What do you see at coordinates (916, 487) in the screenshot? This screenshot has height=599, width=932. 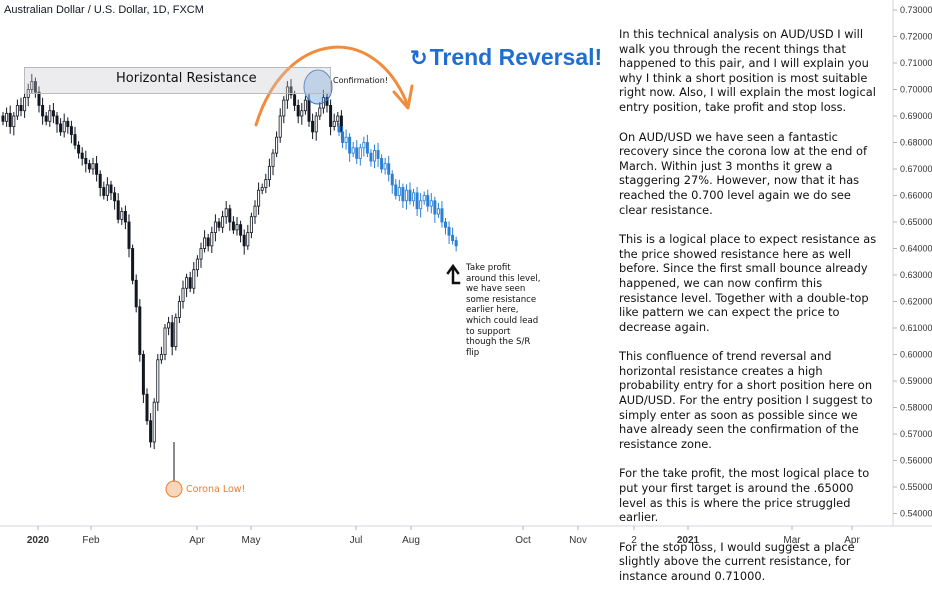 I see `y-tick-label: 0.55000` at bounding box center [916, 487].